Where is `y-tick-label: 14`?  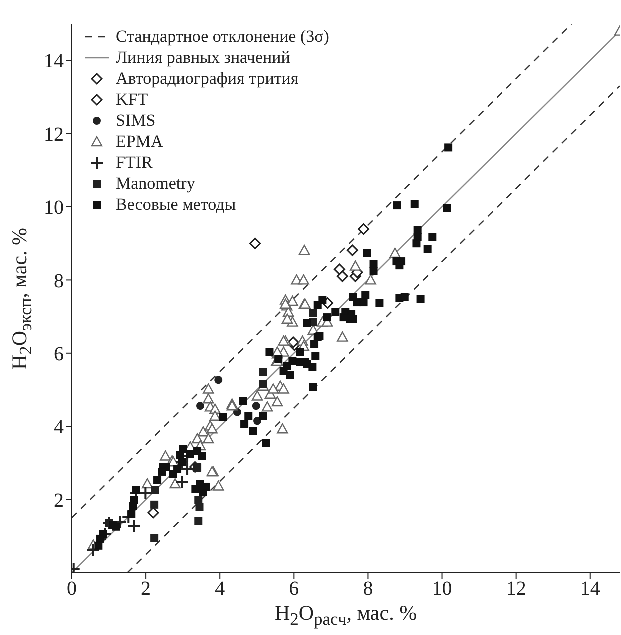 y-tick-label: 14 is located at coordinates (54, 61).